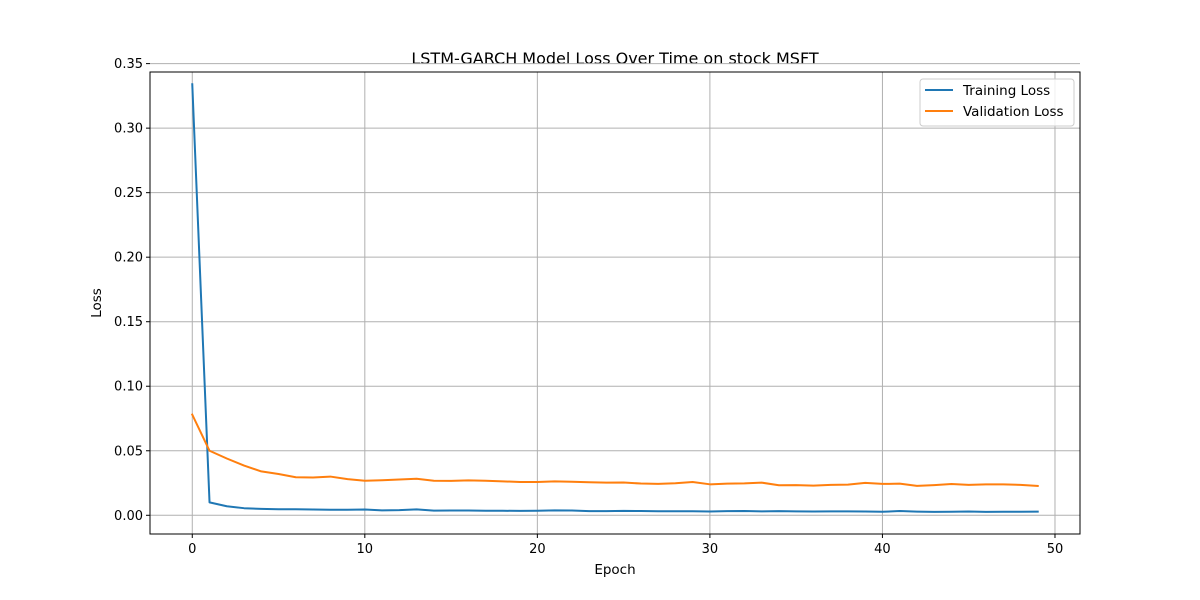 This screenshot has height=600, width=1200. Describe the element at coordinates (710, 549) in the screenshot. I see `x-tick-label: 30` at that location.